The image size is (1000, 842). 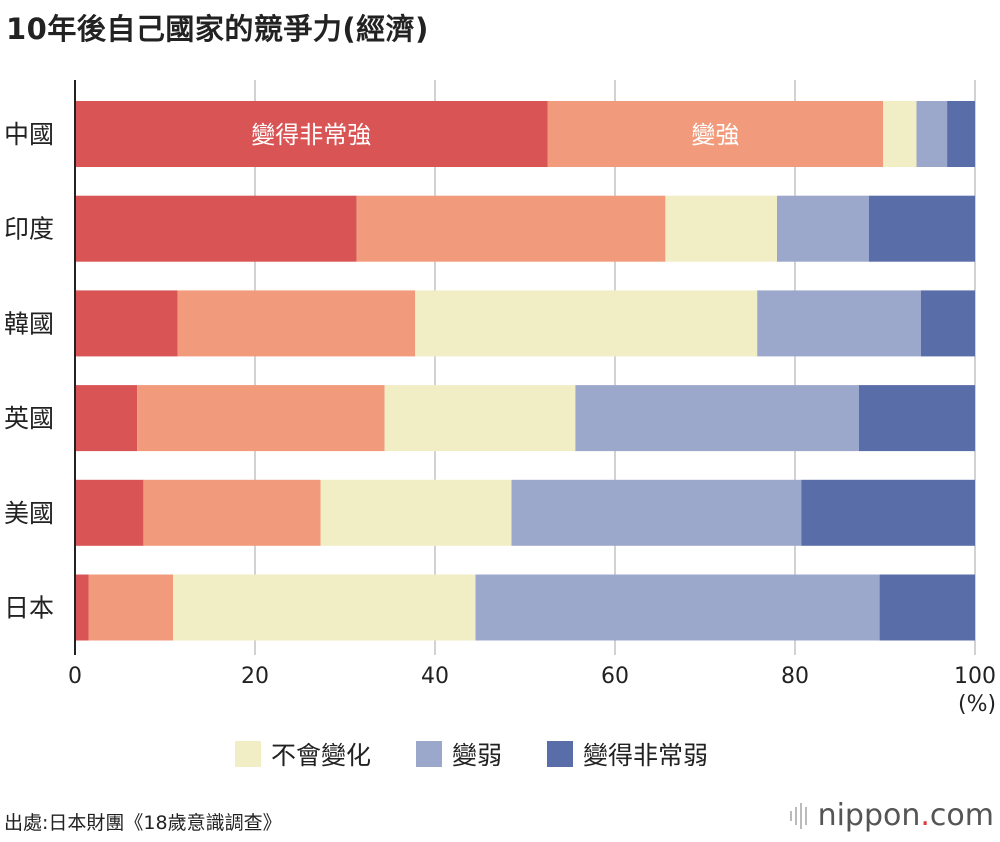 I want to click on x-tick-label: 20, so click(x=255, y=676).